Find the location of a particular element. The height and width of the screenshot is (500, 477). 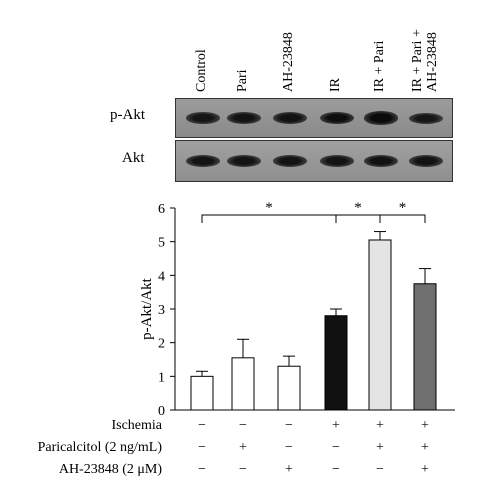

y-tick-label: 3 is located at coordinates (161, 310).